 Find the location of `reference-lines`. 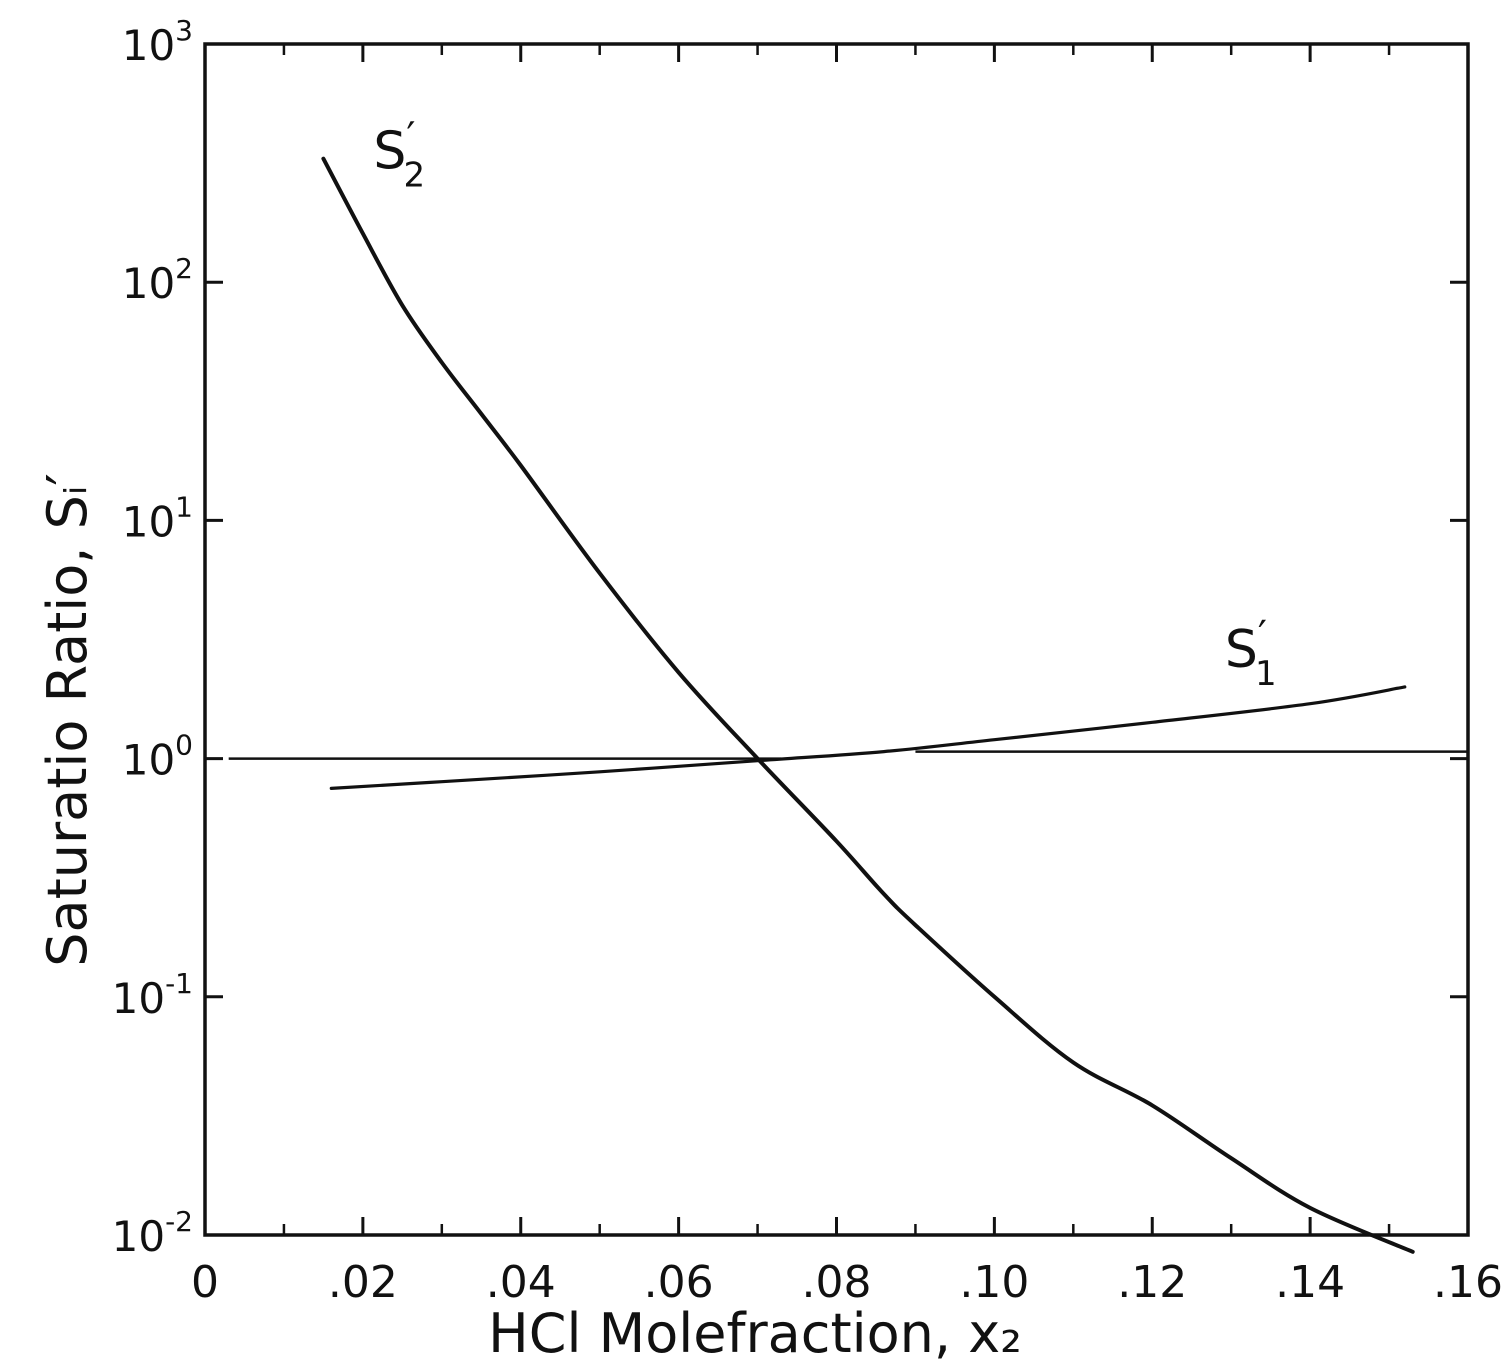

reference-lines is located at coordinates (848, 755).